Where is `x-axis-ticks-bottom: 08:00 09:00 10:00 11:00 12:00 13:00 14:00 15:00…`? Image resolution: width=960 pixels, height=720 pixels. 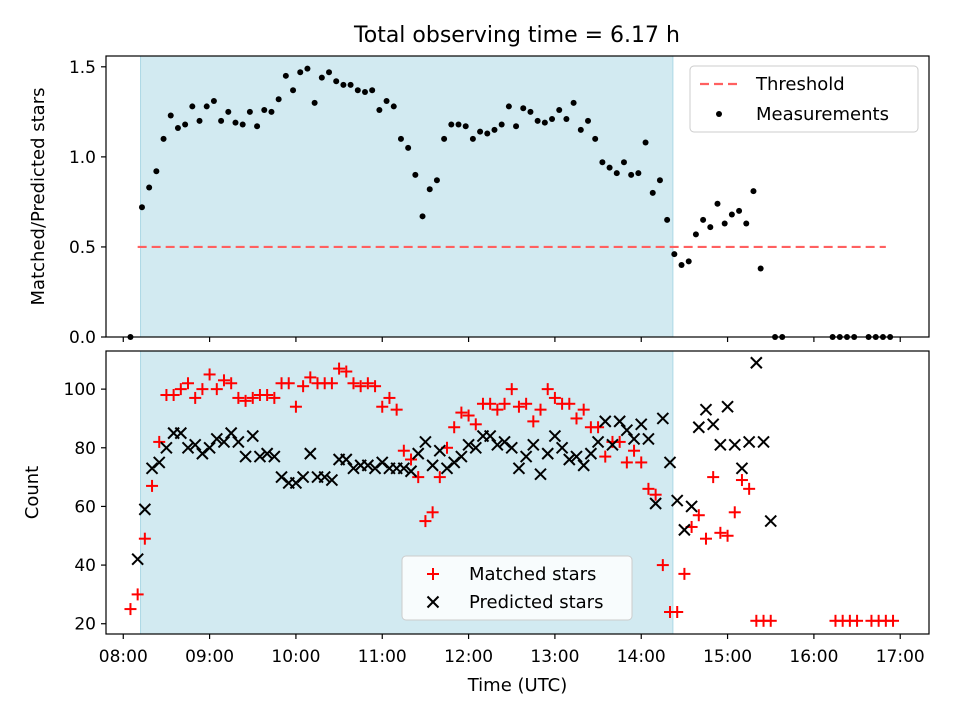
x-axis-ticks-bottom: 08:00 09:00 10:00 11:00 12:00 13:00 14:00 15:00… is located at coordinates (512, 650).